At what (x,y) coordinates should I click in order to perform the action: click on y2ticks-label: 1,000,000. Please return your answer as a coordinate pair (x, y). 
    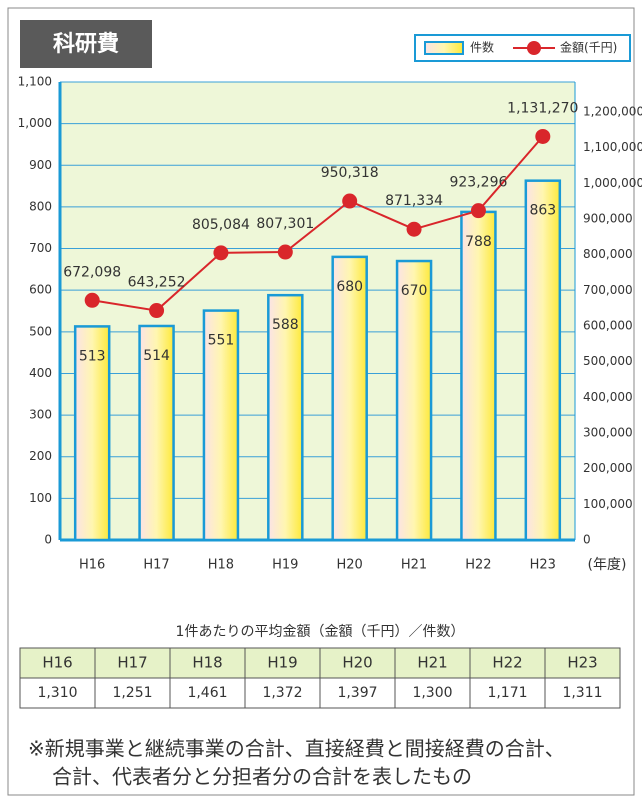
    Looking at the image, I should click on (612, 183).